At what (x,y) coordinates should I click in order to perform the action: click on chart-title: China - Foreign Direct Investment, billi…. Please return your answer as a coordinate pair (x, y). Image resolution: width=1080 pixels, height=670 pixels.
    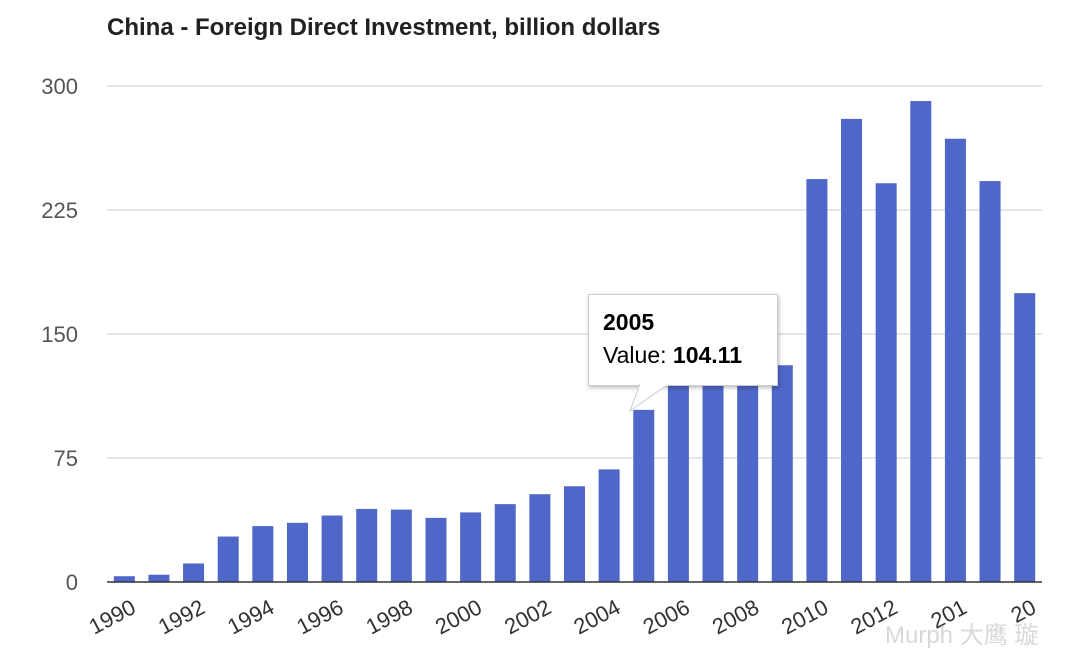
    Looking at the image, I should click on (384, 27).